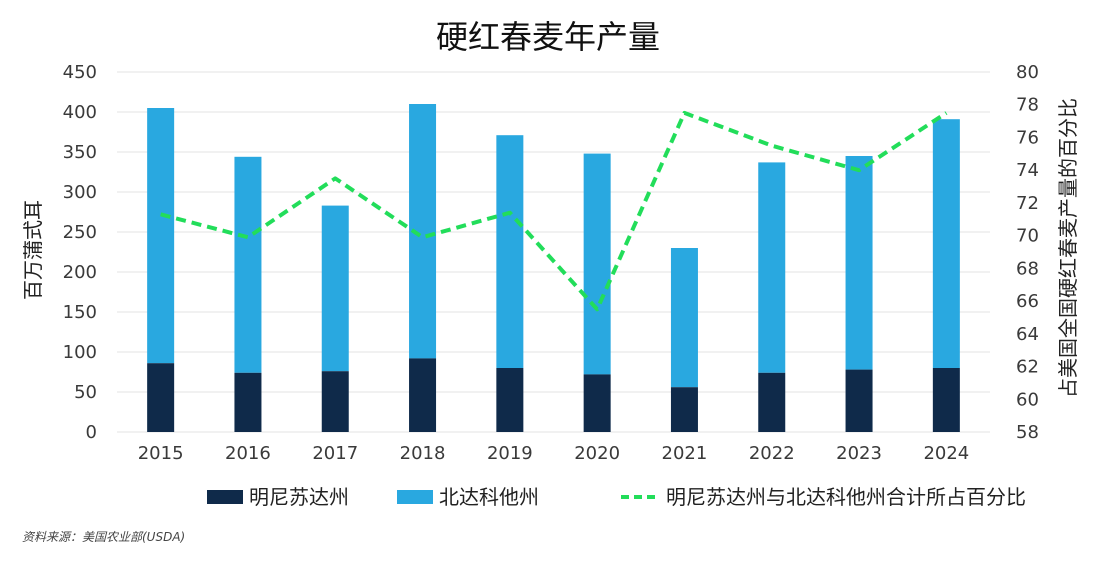 The height and width of the screenshot is (573, 1115). I want to click on x-tick-label: 2015, so click(161, 453).